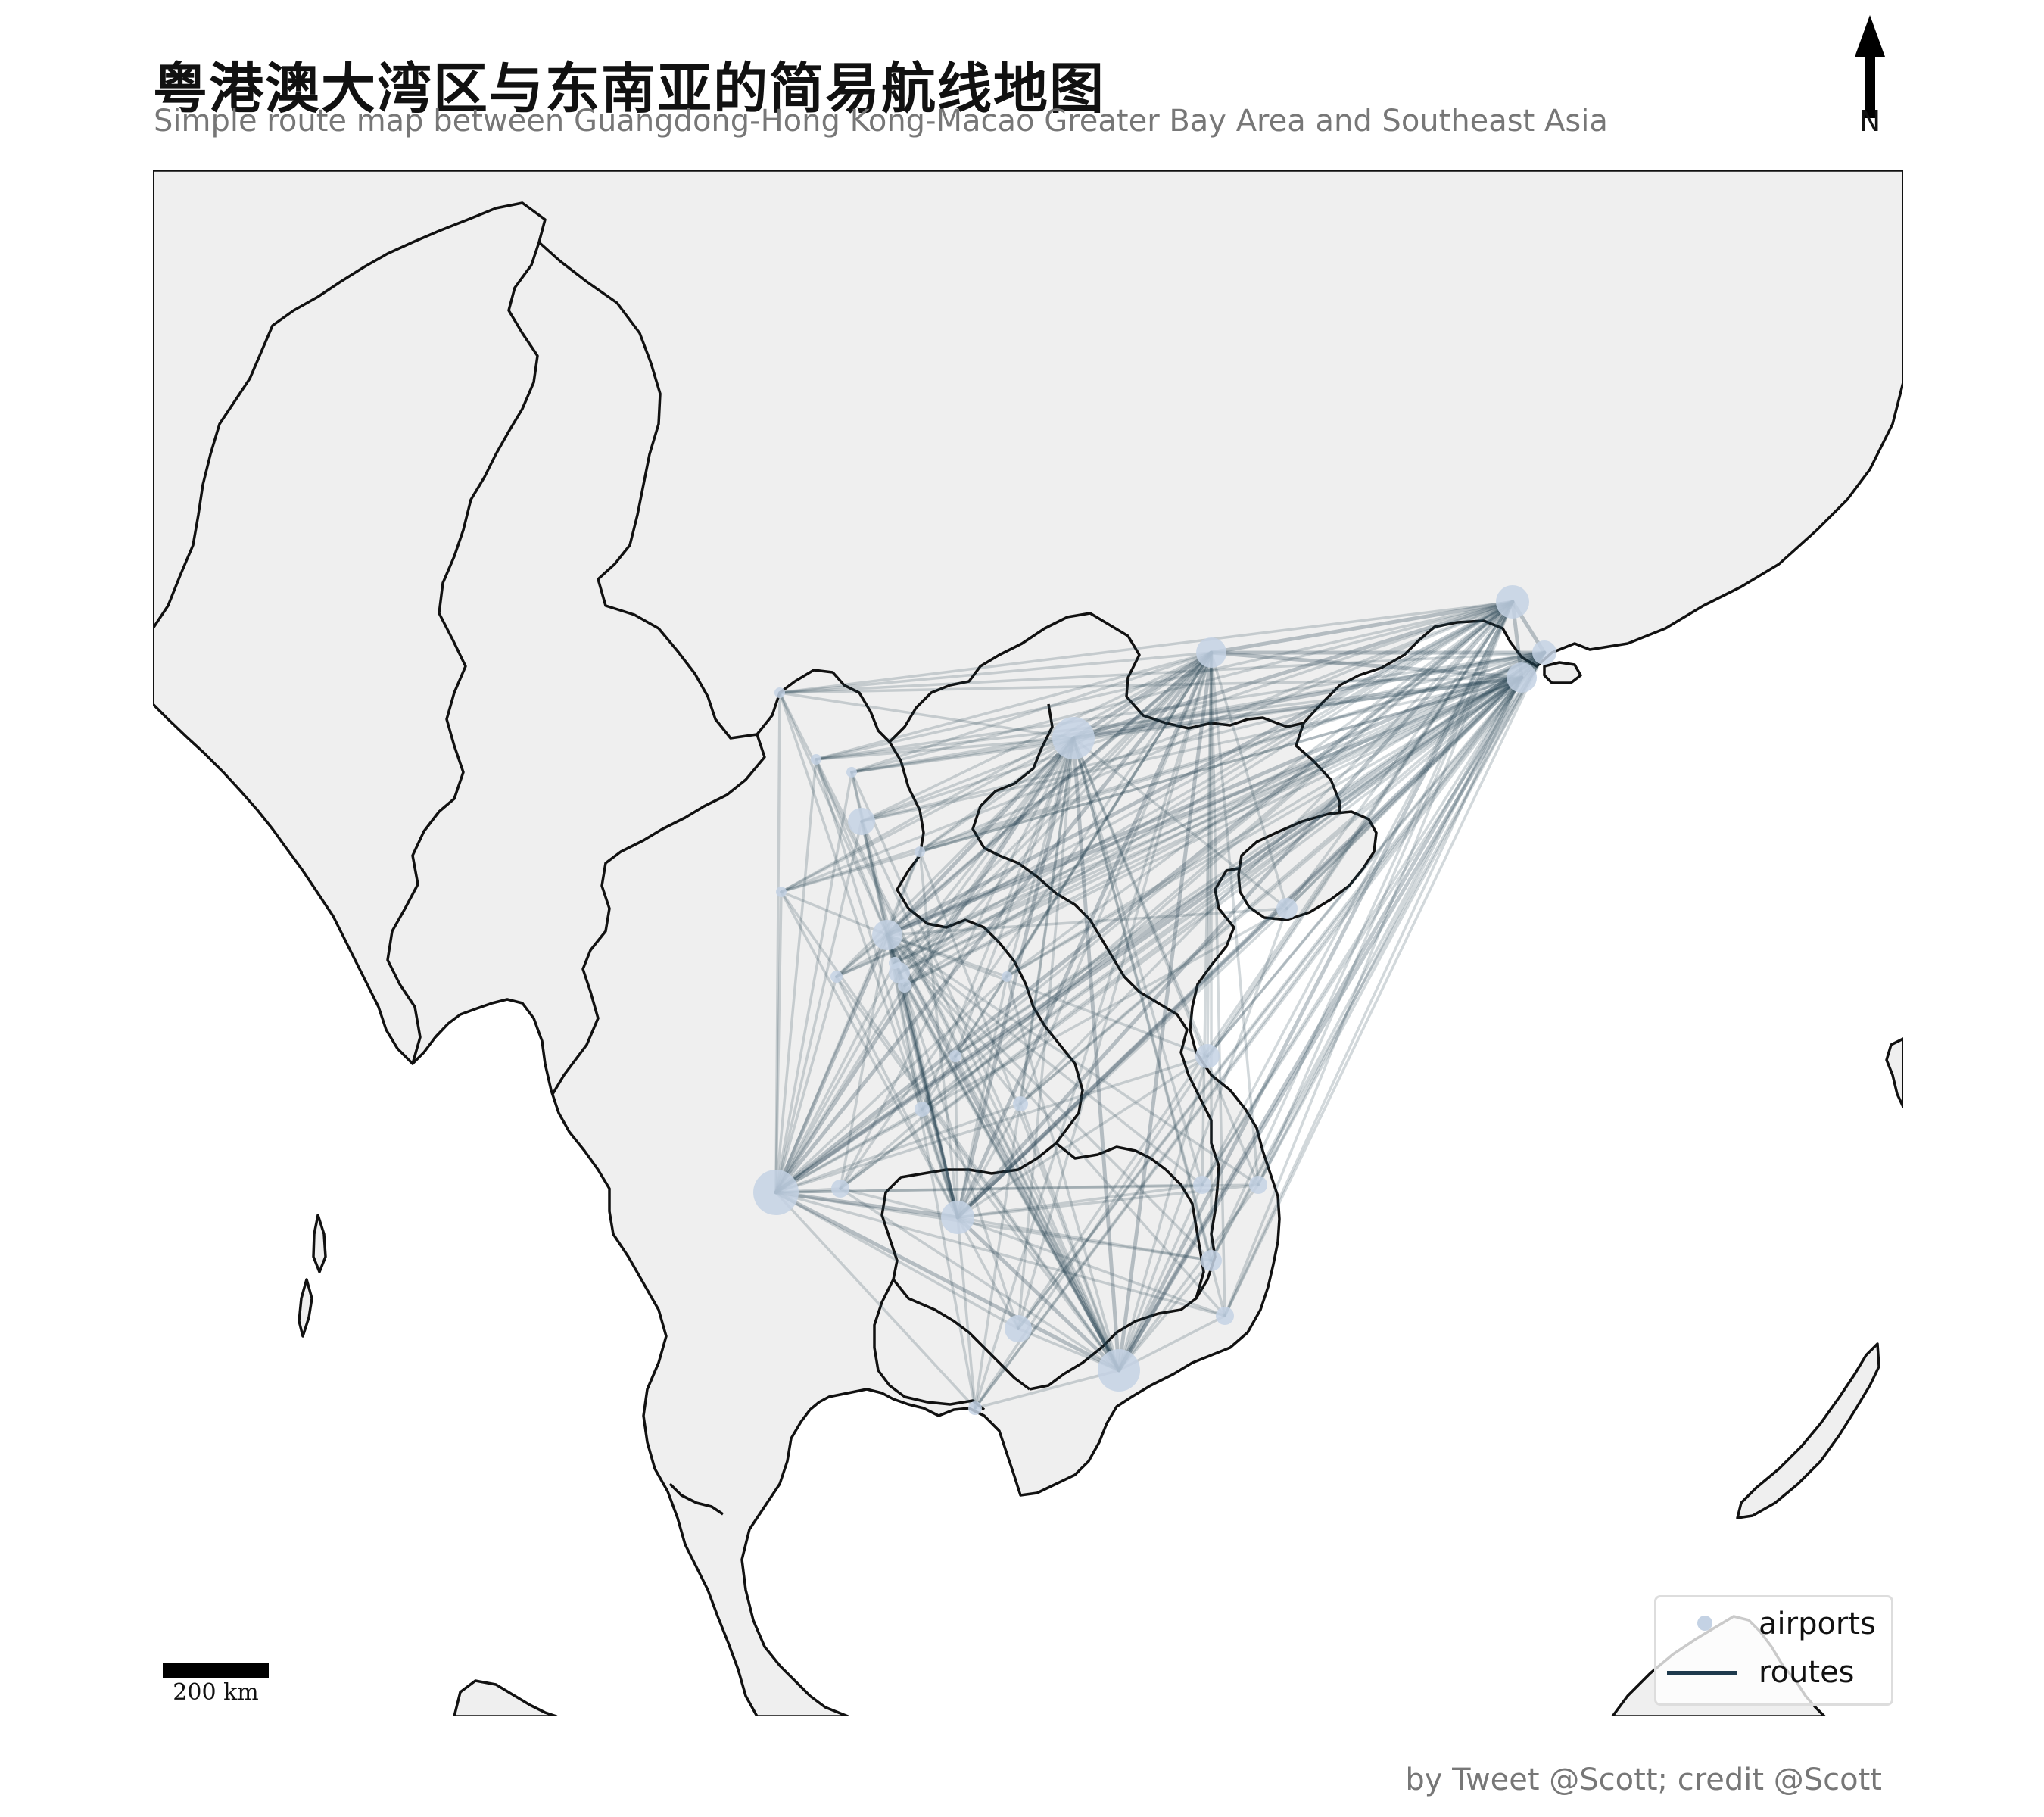 The width and height of the screenshot is (2044, 1817). I want to click on scale-bar-label: 200 km, so click(216, 1692).